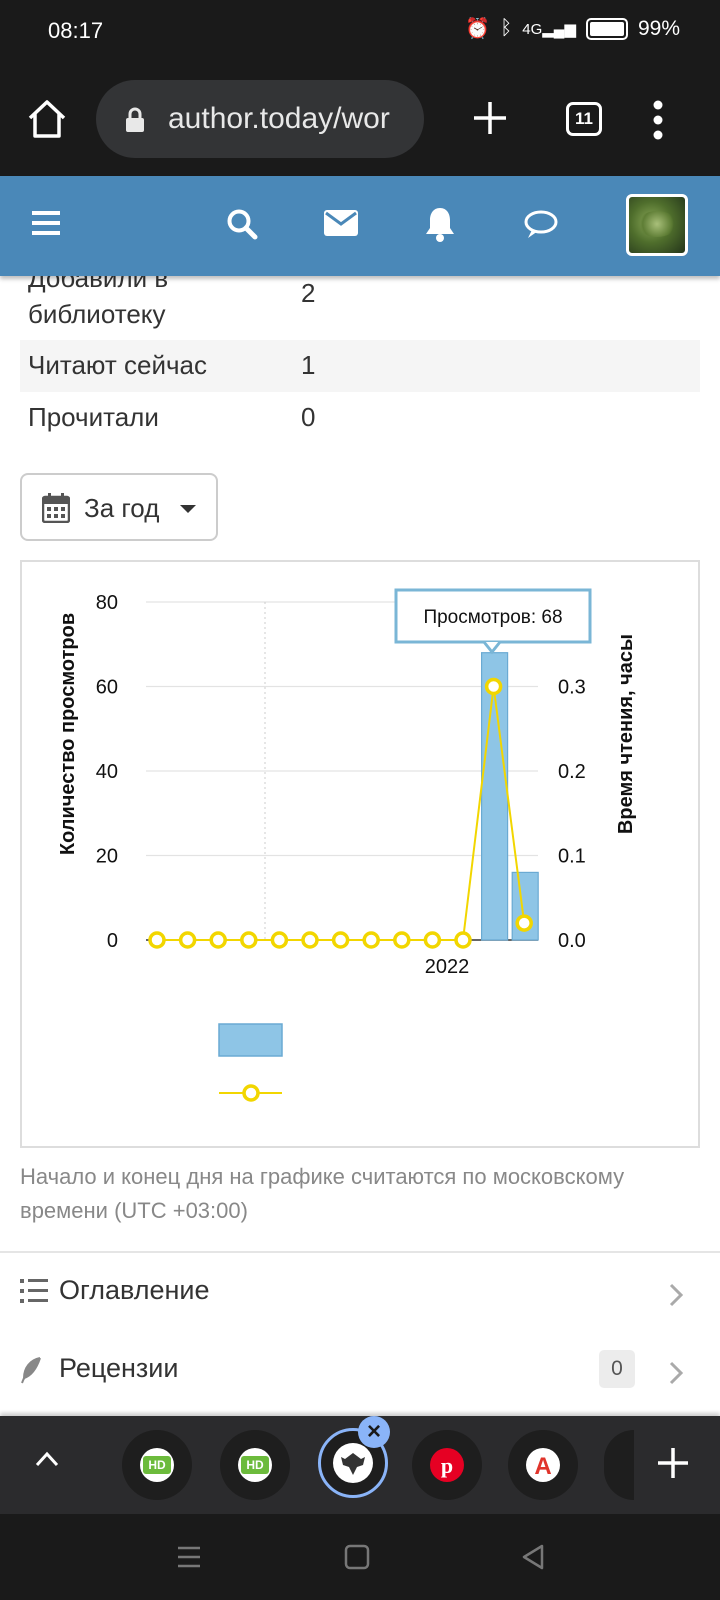  Describe the element at coordinates (360, 226) in the screenshot. I see `site-header` at that location.